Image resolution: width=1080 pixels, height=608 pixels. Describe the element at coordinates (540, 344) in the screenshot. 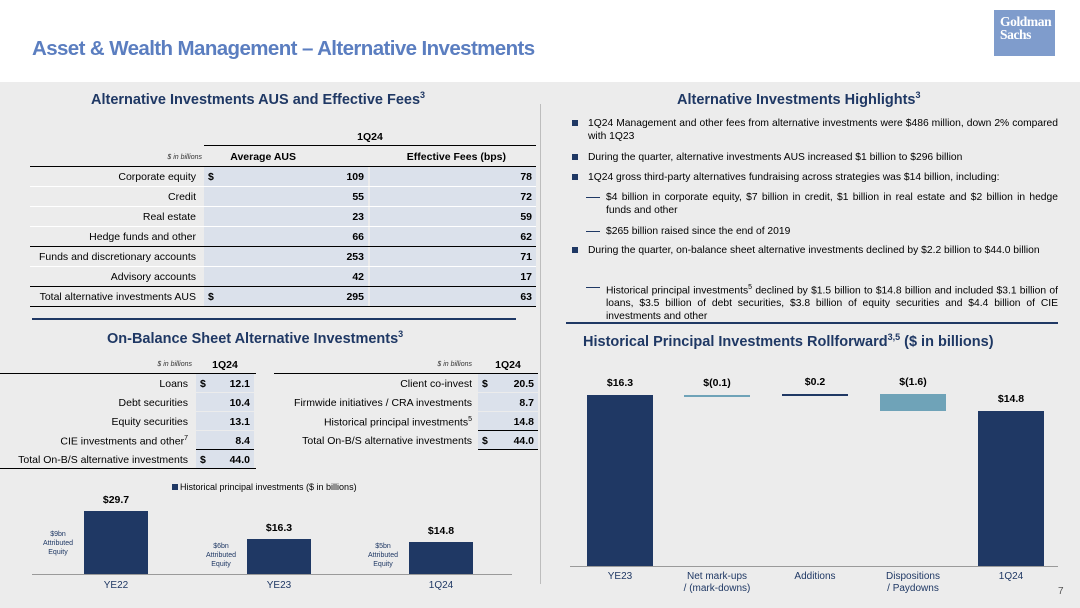

I see `column-divider` at that location.